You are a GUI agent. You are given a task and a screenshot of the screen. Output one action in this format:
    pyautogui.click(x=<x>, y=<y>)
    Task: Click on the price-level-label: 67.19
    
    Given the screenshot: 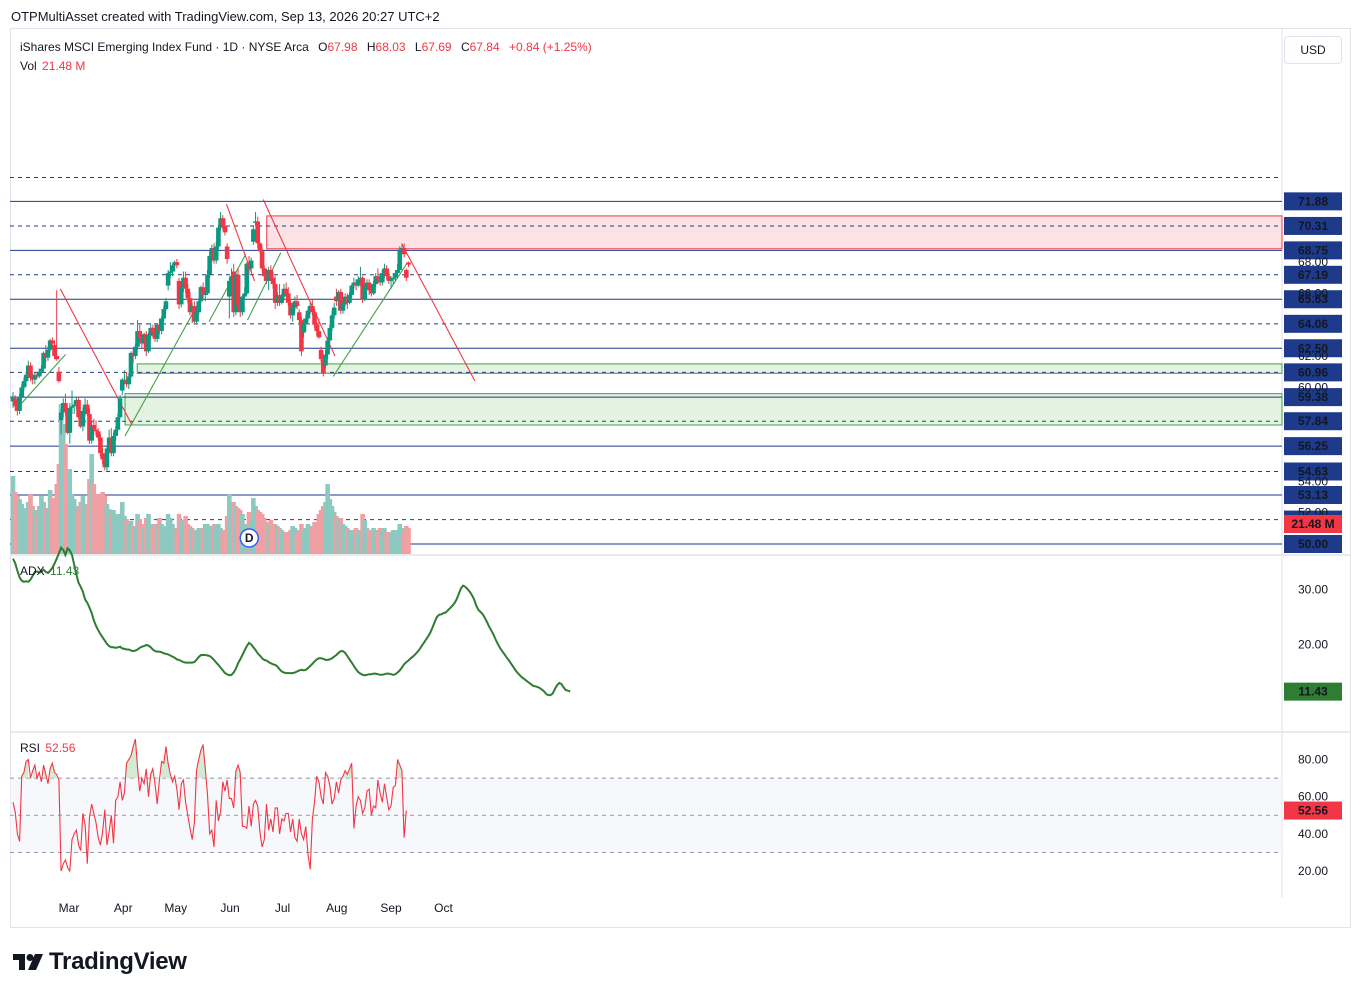 What is the action you would take?
    pyautogui.click(x=1313, y=275)
    